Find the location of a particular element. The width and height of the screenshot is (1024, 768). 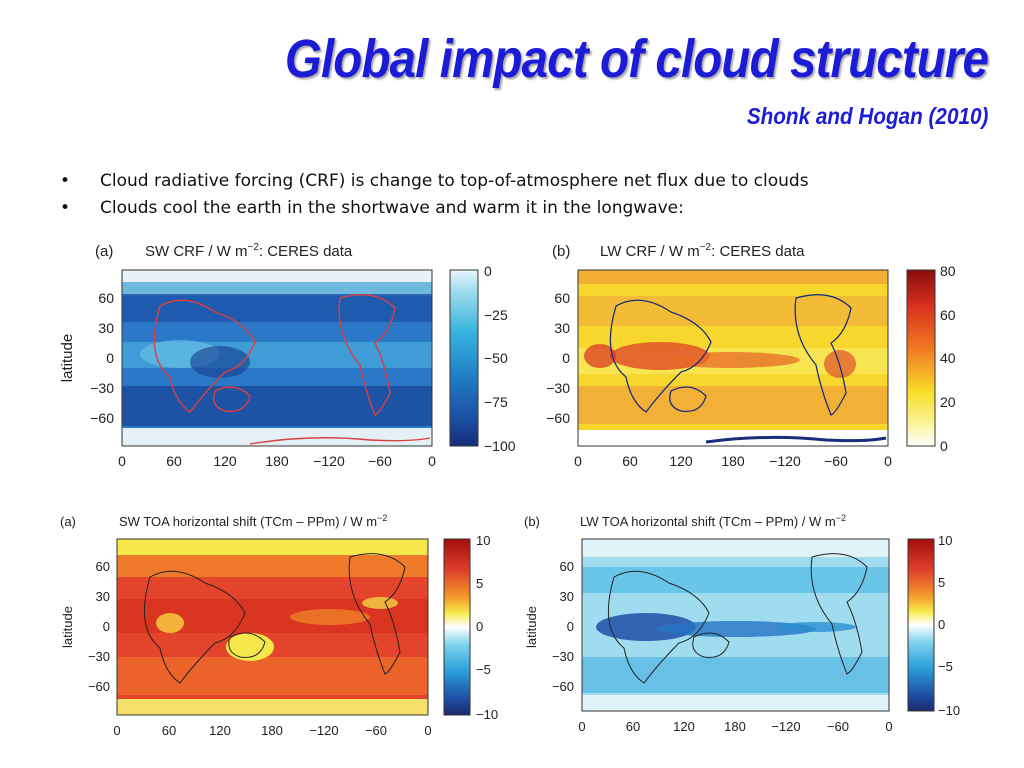

coastline-antarctica is located at coordinates (796, 439).